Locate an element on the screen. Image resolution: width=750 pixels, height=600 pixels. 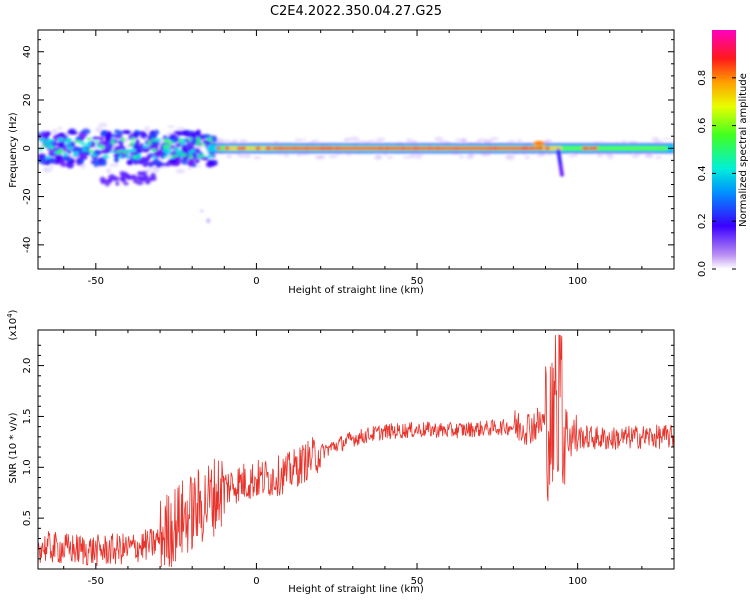
spectrogram-blur-layer is located at coordinates (356, 173).